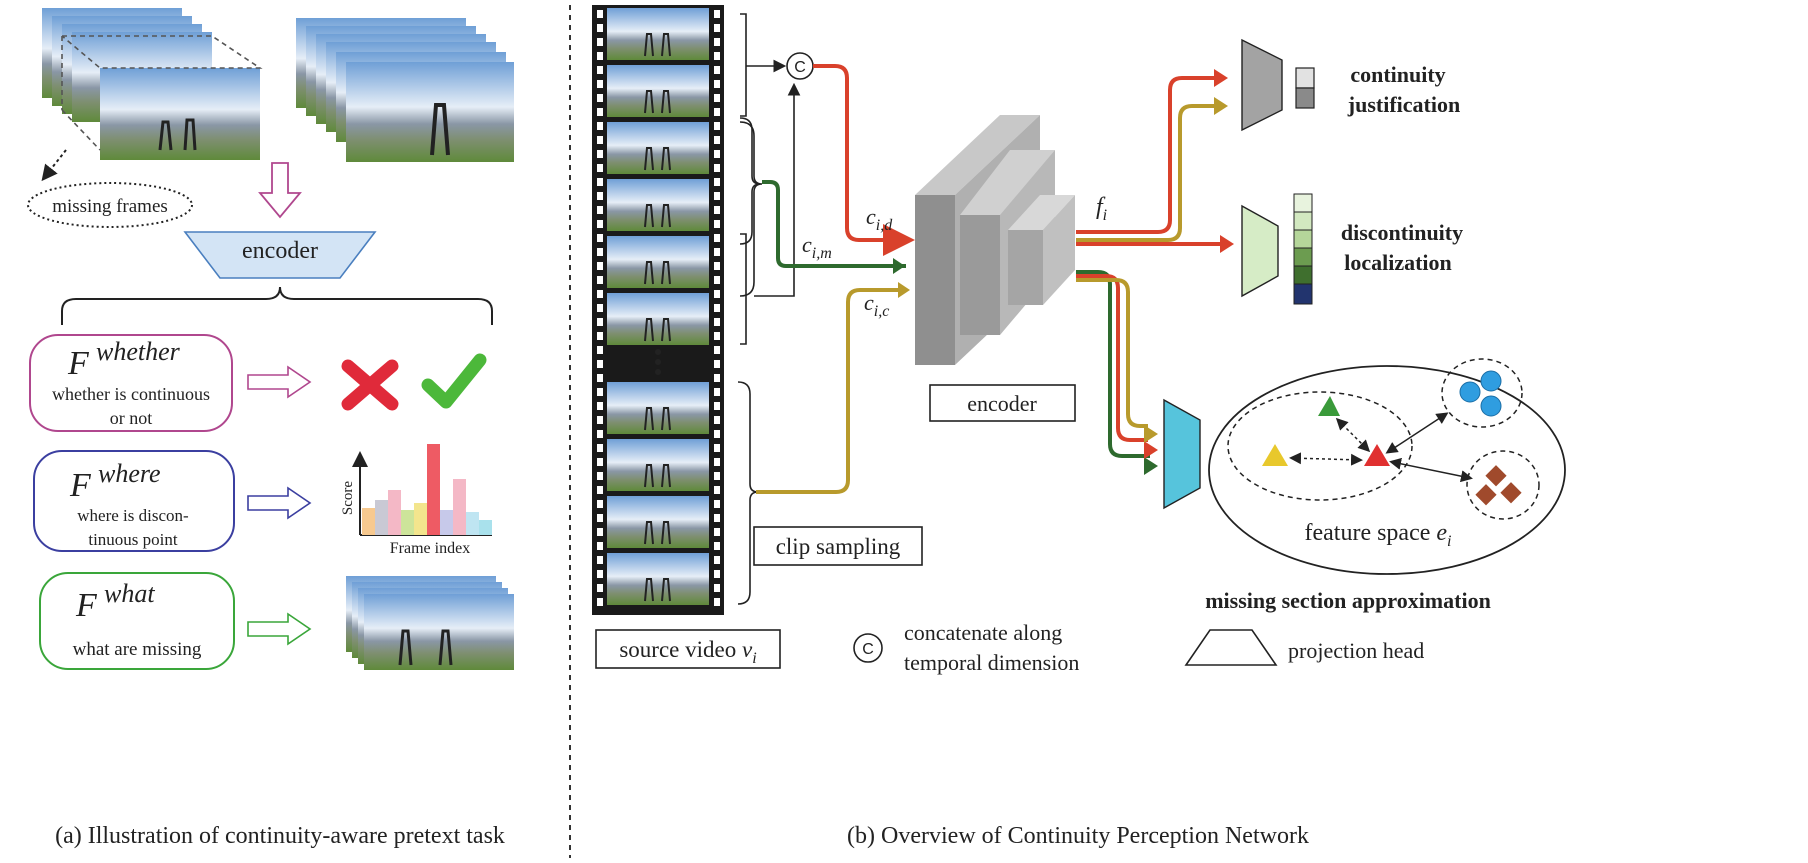  What do you see at coordinates (800, 67) in the screenshot?
I see `concat-symbol: C` at bounding box center [800, 67].